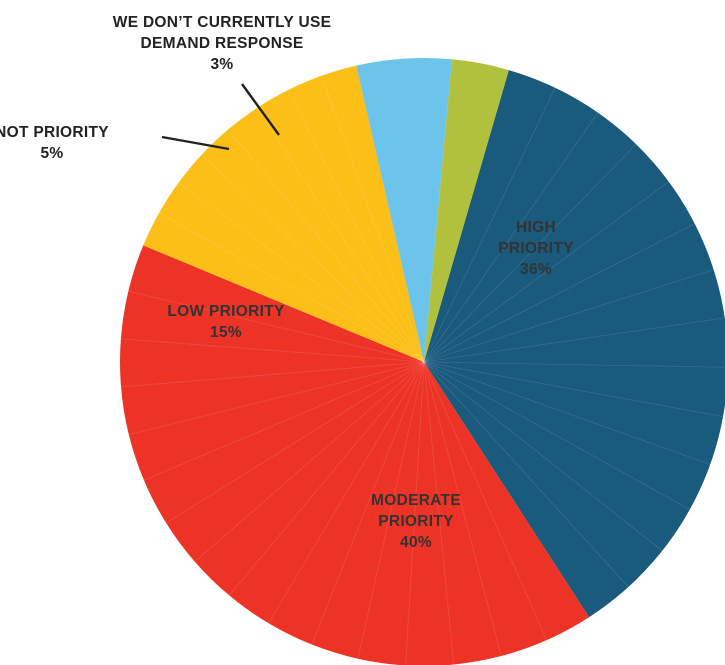 The height and width of the screenshot is (665, 725). What do you see at coordinates (226, 322) in the screenshot?
I see `label-low-priority: LOW PRIORITY 15%` at bounding box center [226, 322].